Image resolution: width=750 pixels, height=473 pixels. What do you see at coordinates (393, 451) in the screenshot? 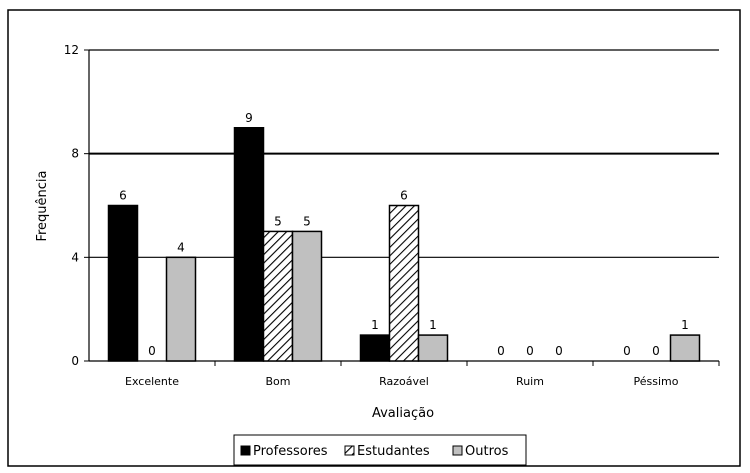
I see `legend-label-estudantes: Estudantes` at bounding box center [393, 451].